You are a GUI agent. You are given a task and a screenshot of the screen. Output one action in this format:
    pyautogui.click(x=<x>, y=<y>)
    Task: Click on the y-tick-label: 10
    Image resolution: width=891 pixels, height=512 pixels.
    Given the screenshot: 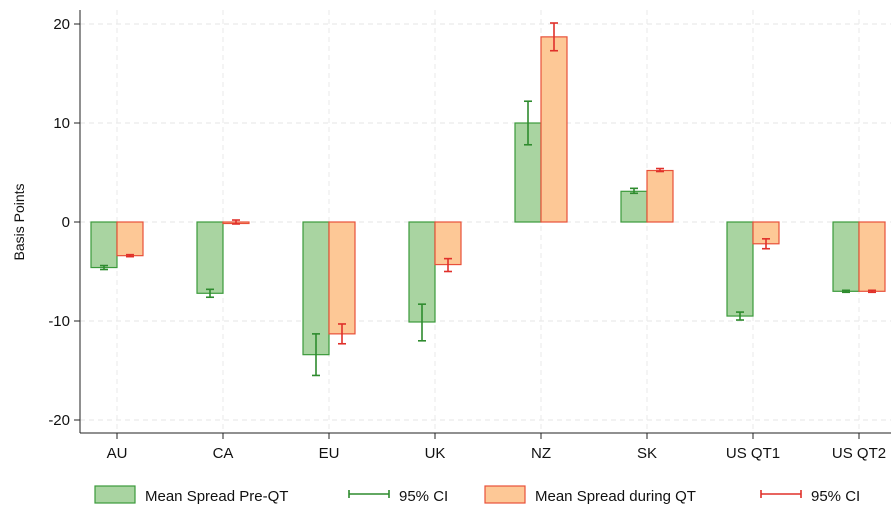 What is the action you would take?
    pyautogui.click(x=61, y=123)
    